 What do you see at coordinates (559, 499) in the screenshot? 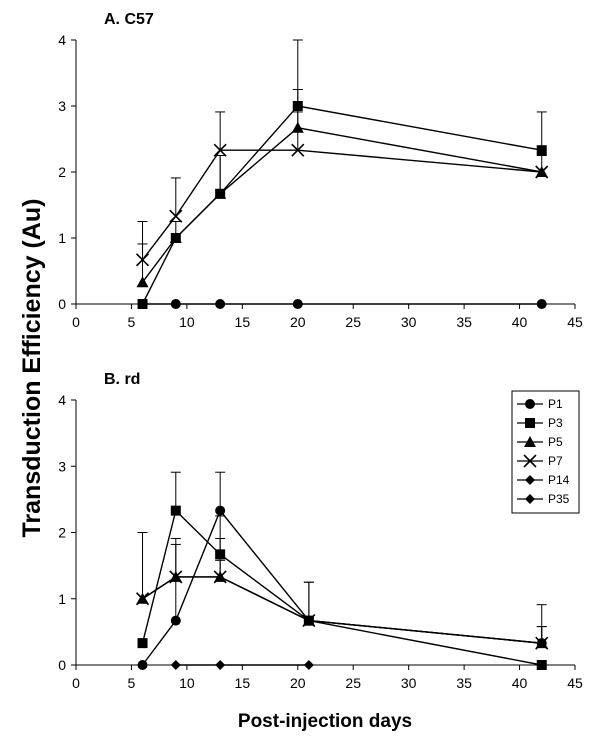
I see `legend-label: P35` at bounding box center [559, 499].